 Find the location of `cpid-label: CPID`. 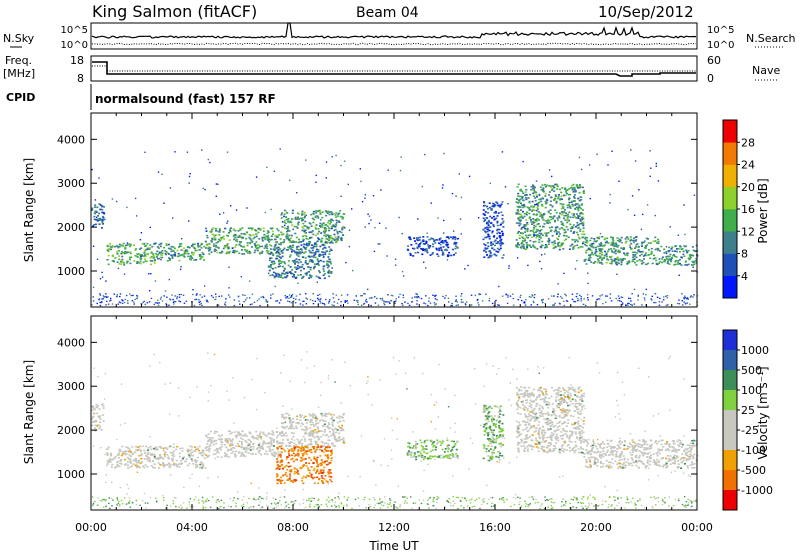

cpid-label: CPID is located at coordinates (20, 97).